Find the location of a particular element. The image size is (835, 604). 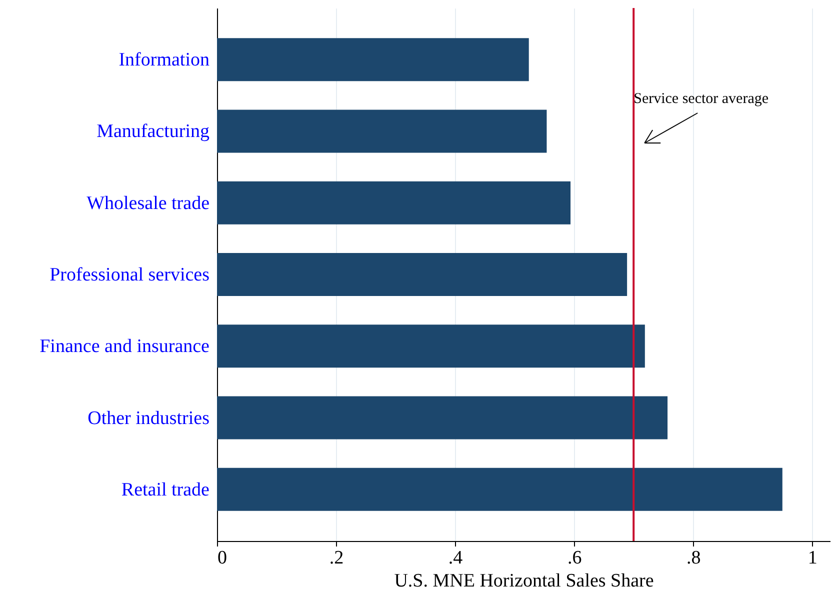

x-axis-title: U.S. MNE Horizontal Sales Share is located at coordinates (524, 581).